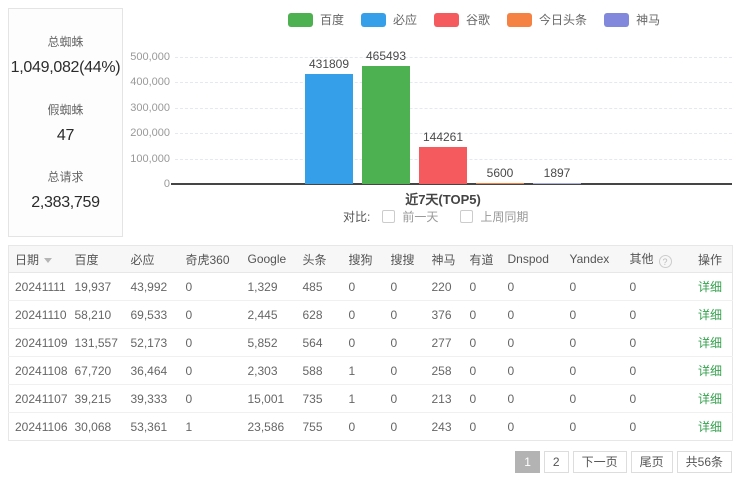 This screenshot has width=740, height=478. I want to click on legend-item-今日头条: 今日头条, so click(547, 19).